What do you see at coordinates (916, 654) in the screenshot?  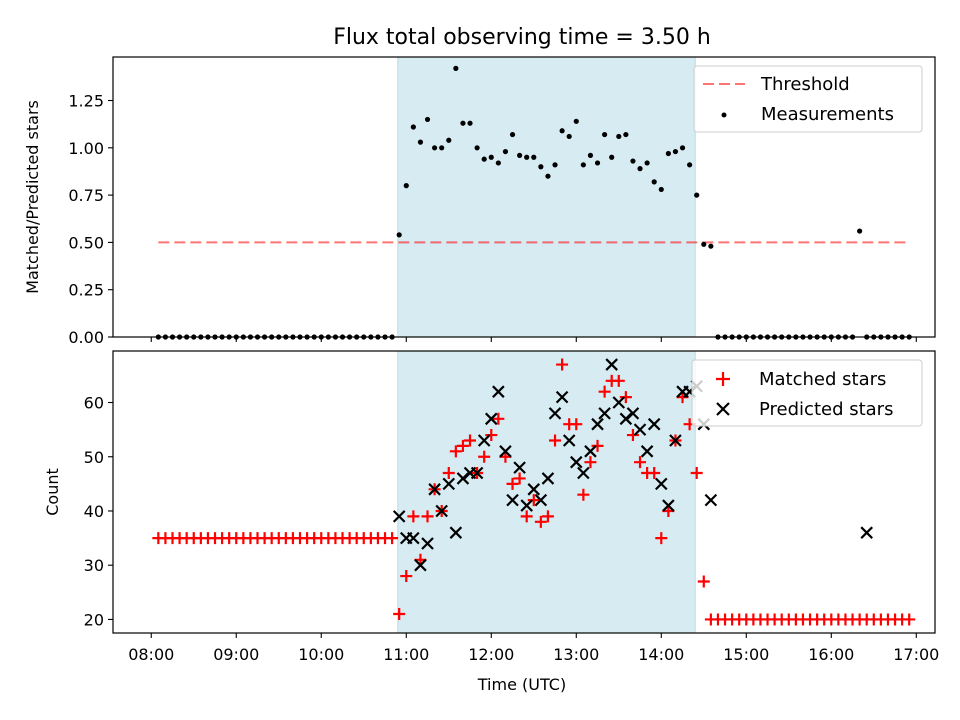 I see `x-tick-label: 17:00` at bounding box center [916, 654].